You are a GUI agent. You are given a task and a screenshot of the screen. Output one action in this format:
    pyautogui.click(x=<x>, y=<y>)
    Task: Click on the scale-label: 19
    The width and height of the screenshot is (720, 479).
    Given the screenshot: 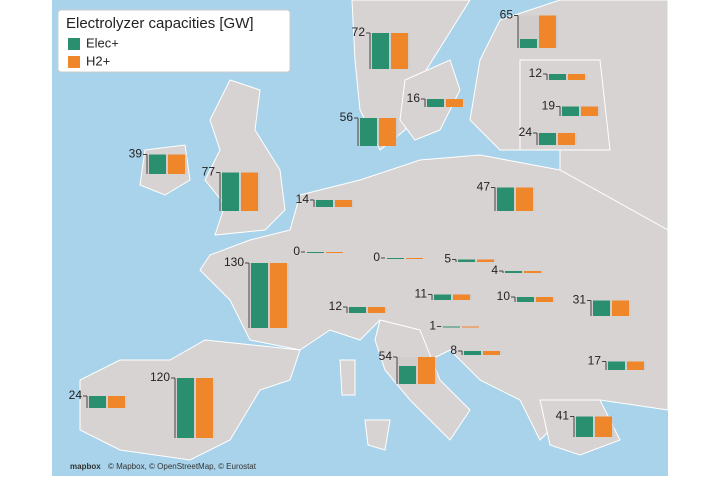 What is the action you would take?
    pyautogui.click(x=549, y=106)
    